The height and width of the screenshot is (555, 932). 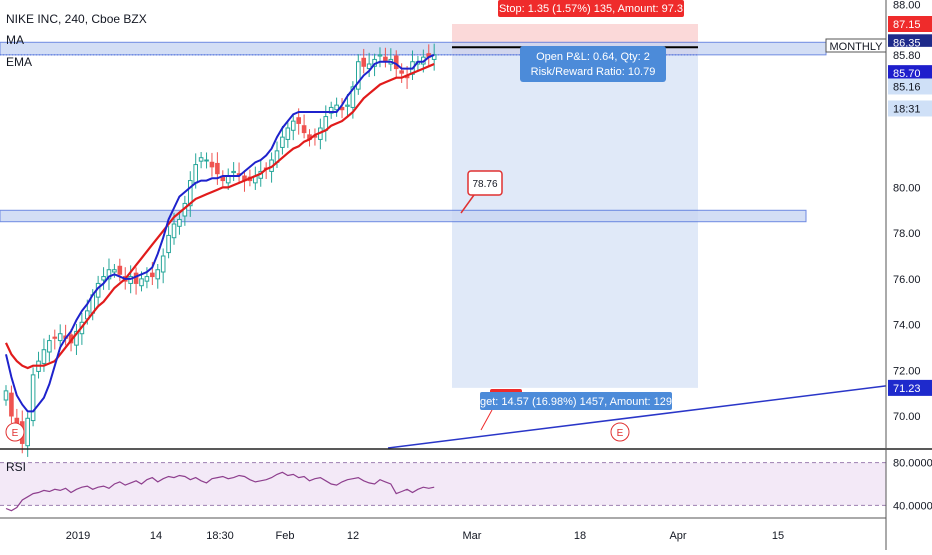 What do you see at coordinates (593, 72) in the screenshot?
I see `pnl-line-2: Risk/Reward Ratio: 10.79` at bounding box center [593, 72].